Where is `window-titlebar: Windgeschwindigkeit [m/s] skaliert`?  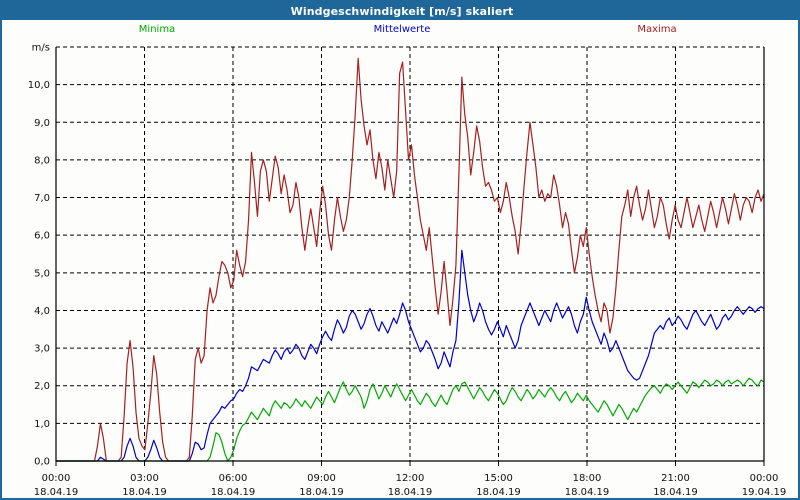
window-titlebar: Windgeschwindigkeit [m/s] skaliert is located at coordinates (400, 11).